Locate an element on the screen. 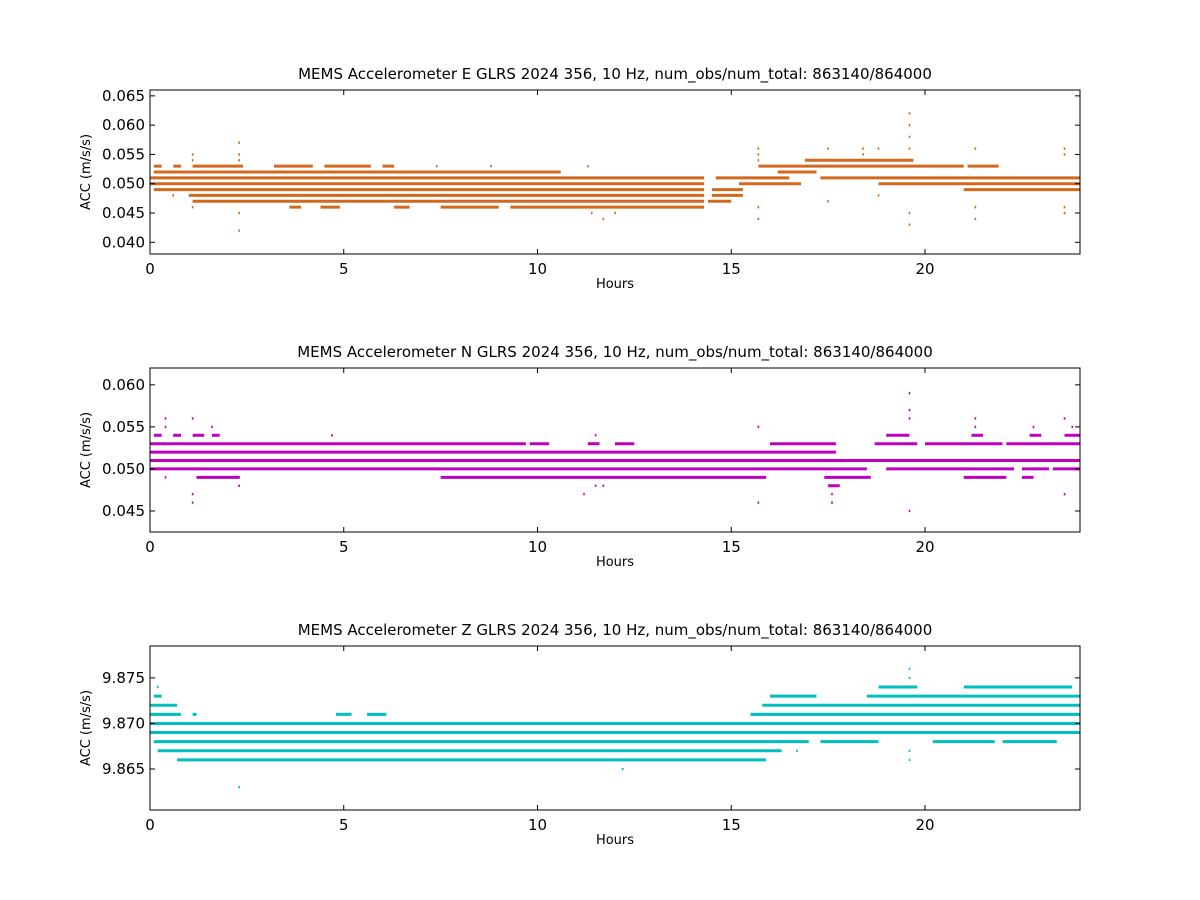 Image resolution: width=1200 pixels, height=900 pixels. y-tick-label: 9.870 is located at coordinates (123, 723).